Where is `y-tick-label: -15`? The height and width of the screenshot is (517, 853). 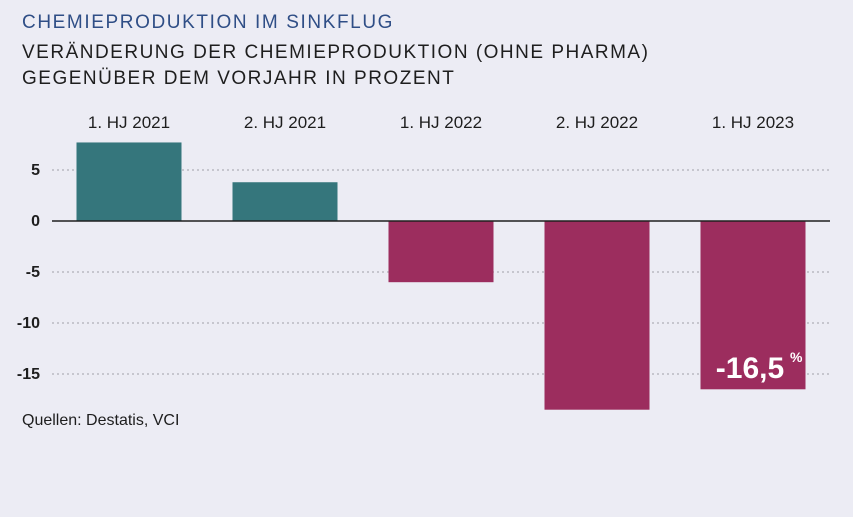
y-tick-label: -15 is located at coordinates (28, 374).